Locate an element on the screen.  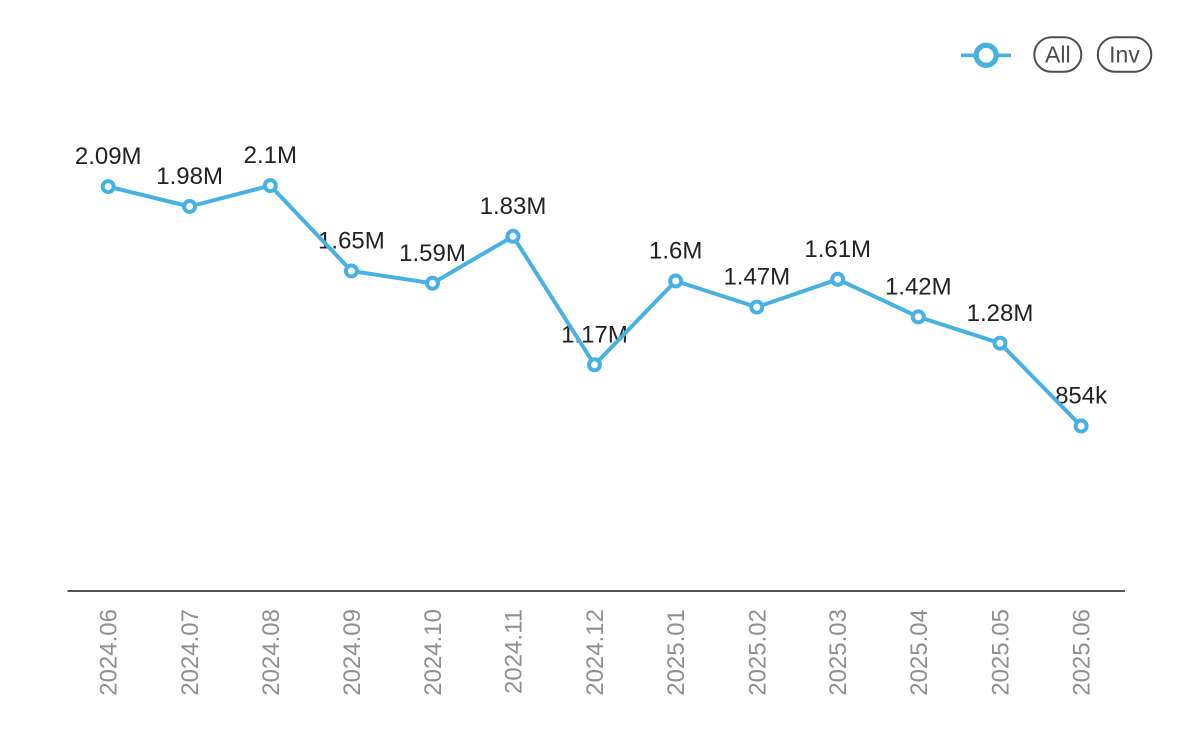
svg-text: 2024.10 is located at coordinates (433, 652).